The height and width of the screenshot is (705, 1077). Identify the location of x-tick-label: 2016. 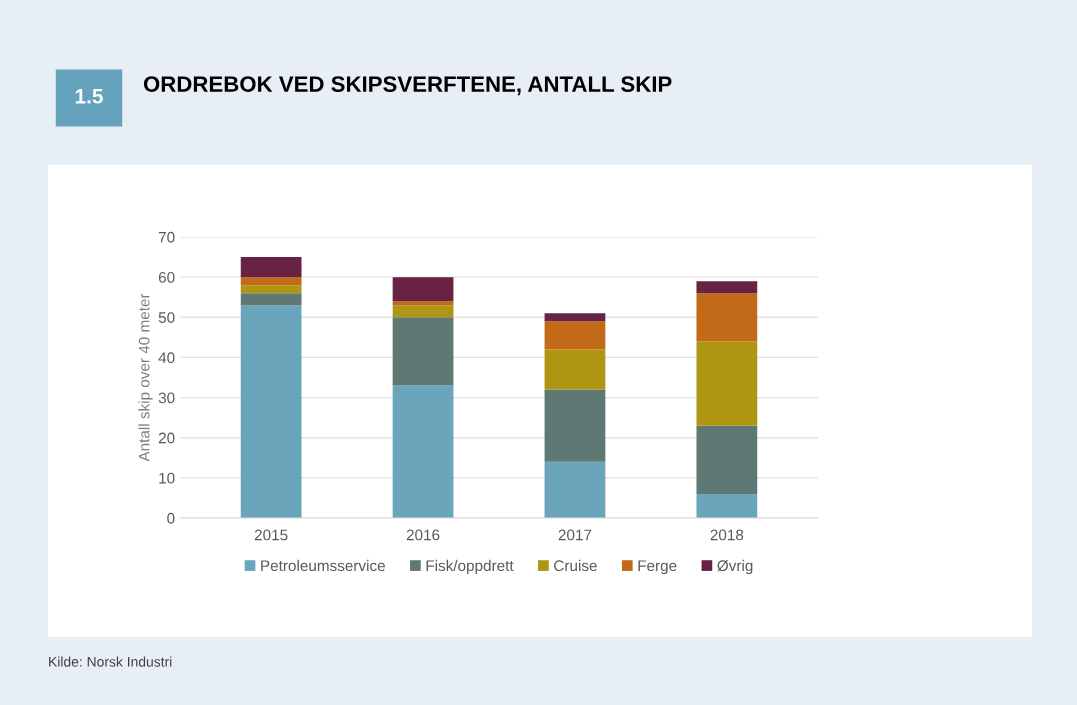
(423, 535).